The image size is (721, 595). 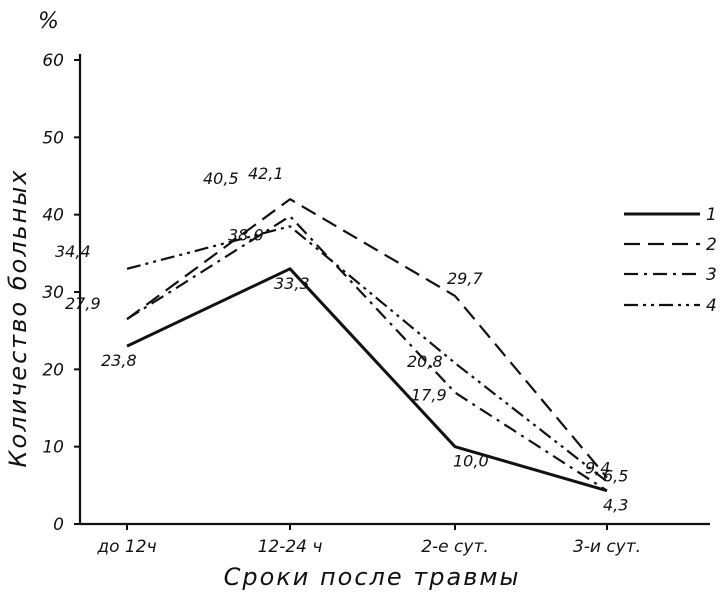 What do you see at coordinates (425, 361) in the screenshot?
I see `data-label: 20,8` at bounding box center [425, 361].